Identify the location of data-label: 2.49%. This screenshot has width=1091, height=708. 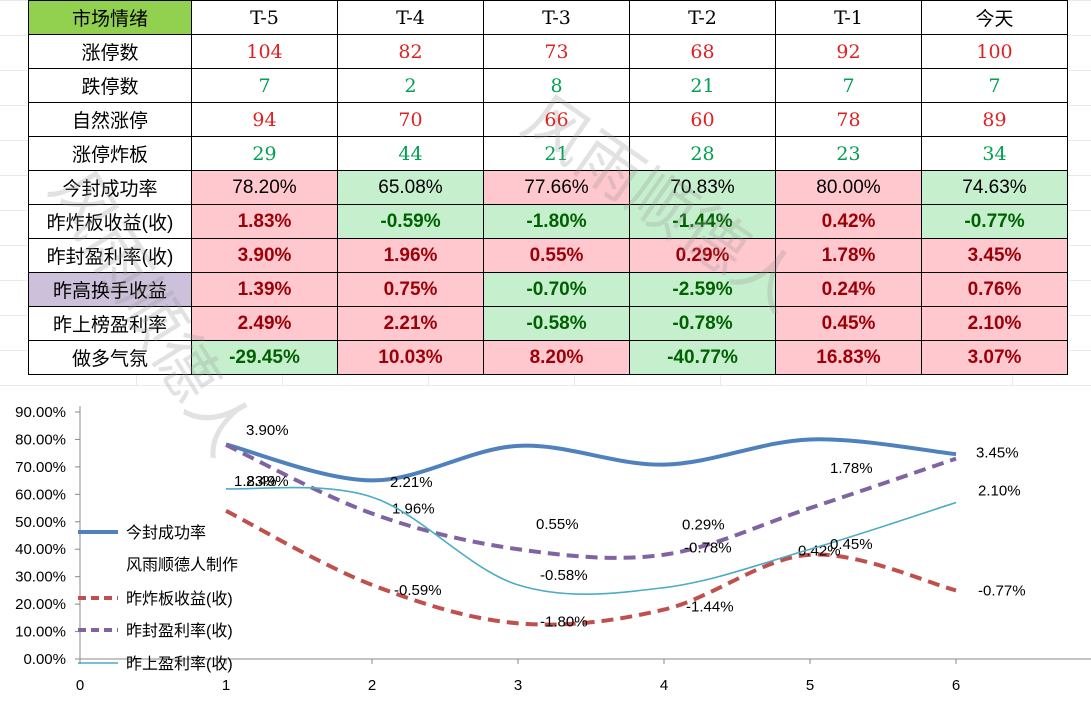
(267, 481).